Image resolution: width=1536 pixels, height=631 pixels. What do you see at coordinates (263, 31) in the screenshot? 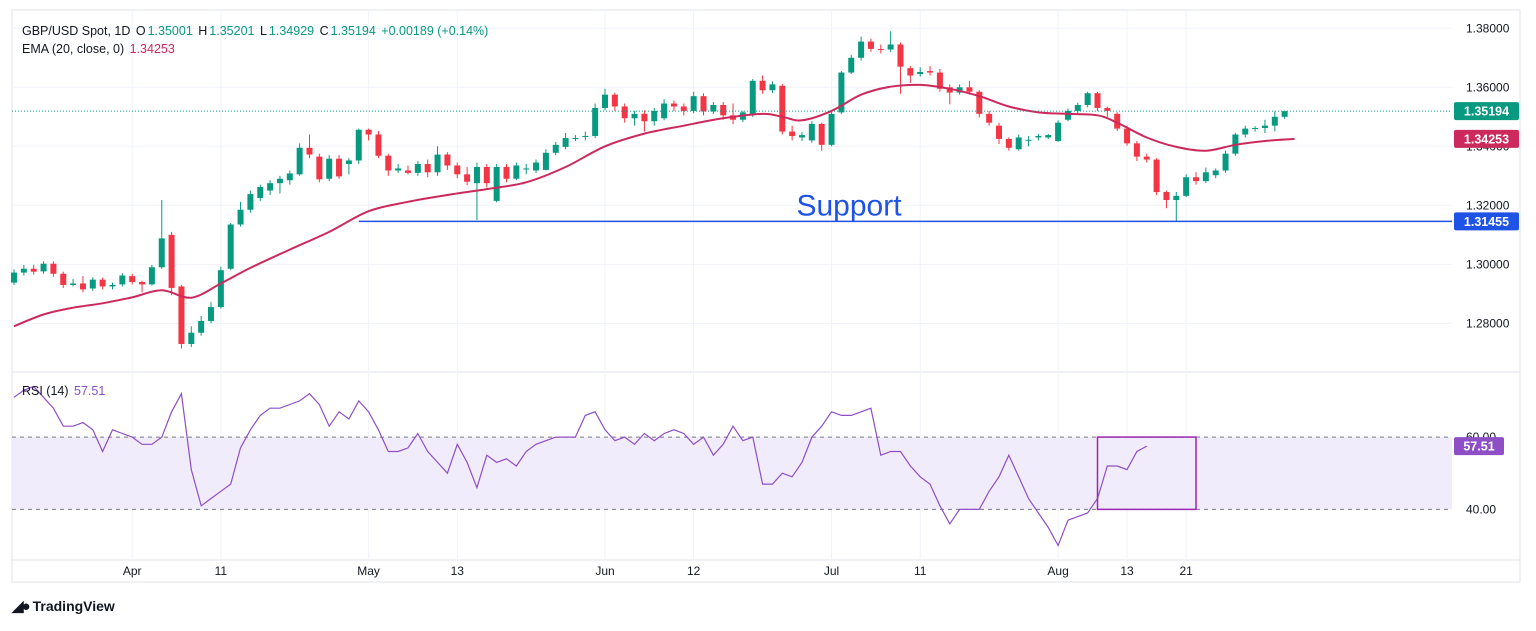
I see `low-label: L` at bounding box center [263, 31].